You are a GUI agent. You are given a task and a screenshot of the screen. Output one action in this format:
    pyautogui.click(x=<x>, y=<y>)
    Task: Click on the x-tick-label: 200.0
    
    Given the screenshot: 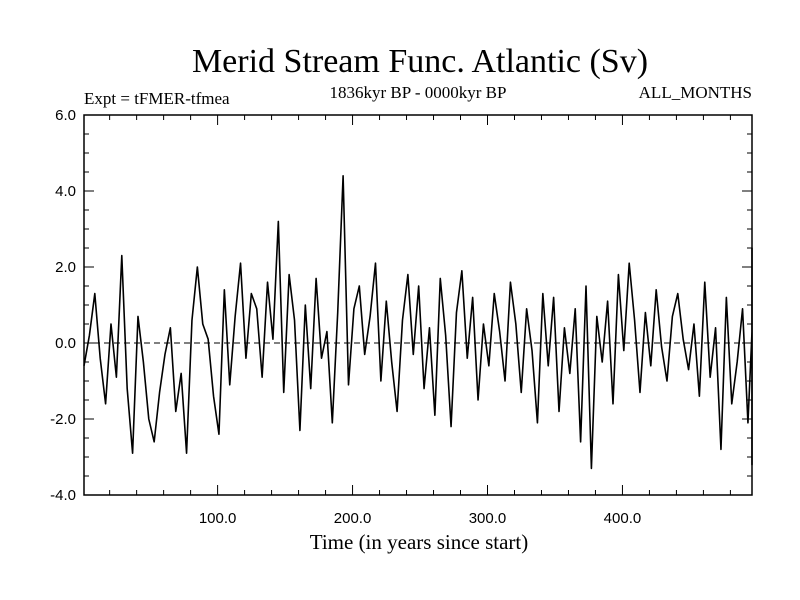 What is the action you would take?
    pyautogui.click(x=353, y=518)
    